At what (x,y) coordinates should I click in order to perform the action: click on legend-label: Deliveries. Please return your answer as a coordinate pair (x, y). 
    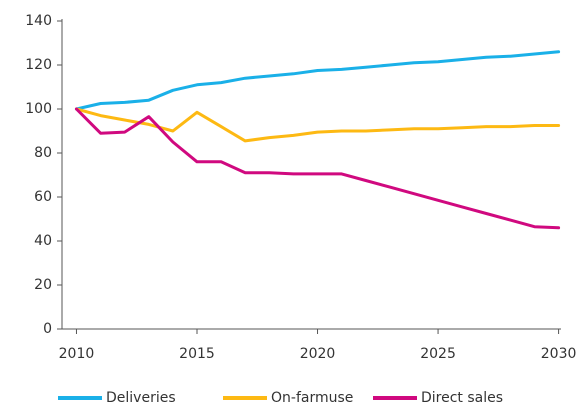
    Looking at the image, I should click on (141, 398).